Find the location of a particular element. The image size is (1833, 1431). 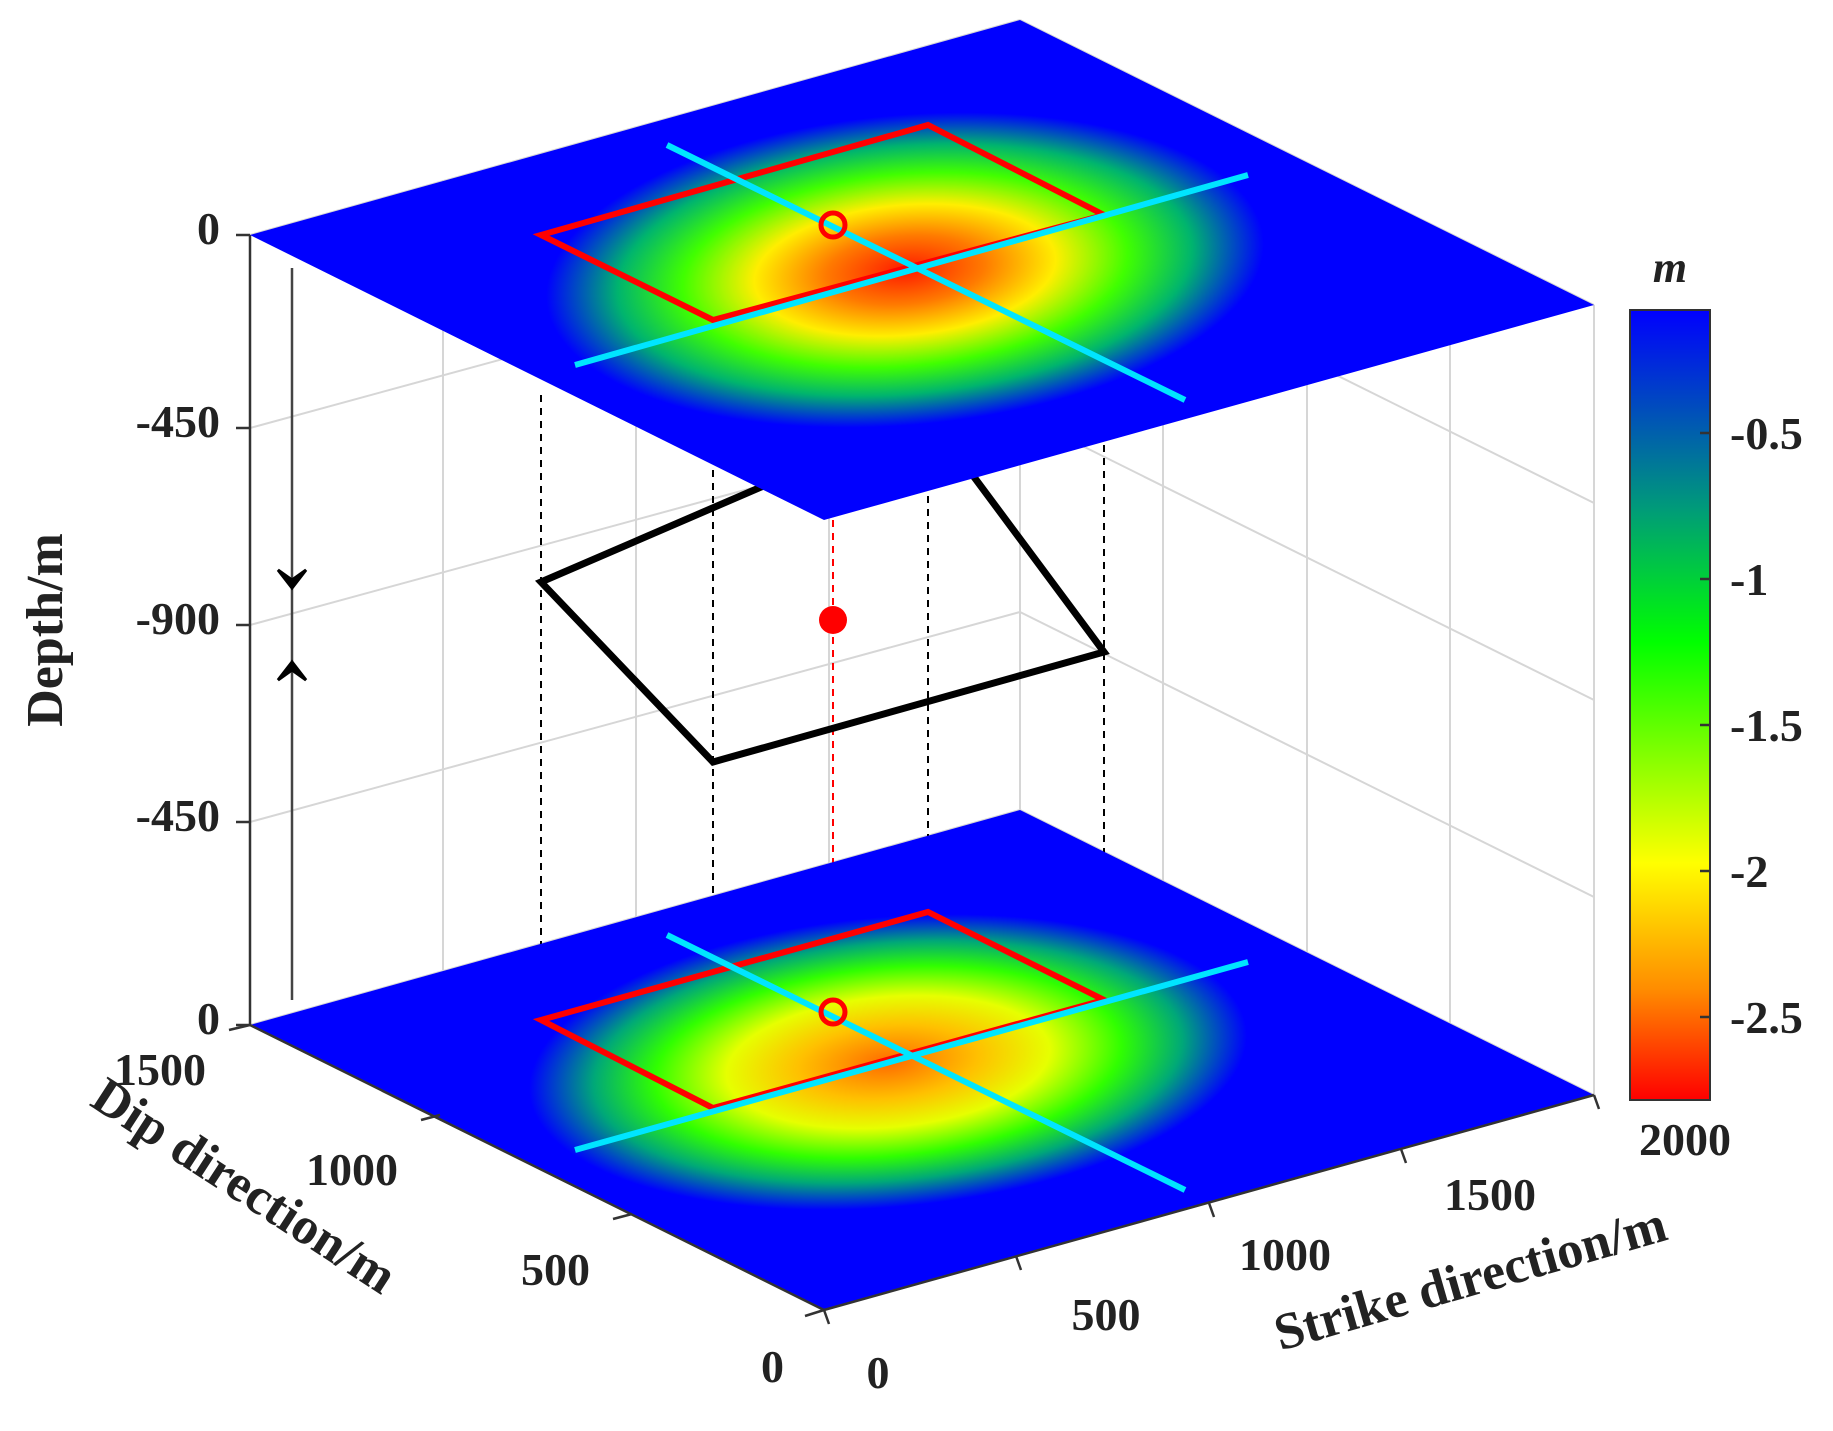

strike-tick-label: 1500 is located at coordinates (1490, 1194).